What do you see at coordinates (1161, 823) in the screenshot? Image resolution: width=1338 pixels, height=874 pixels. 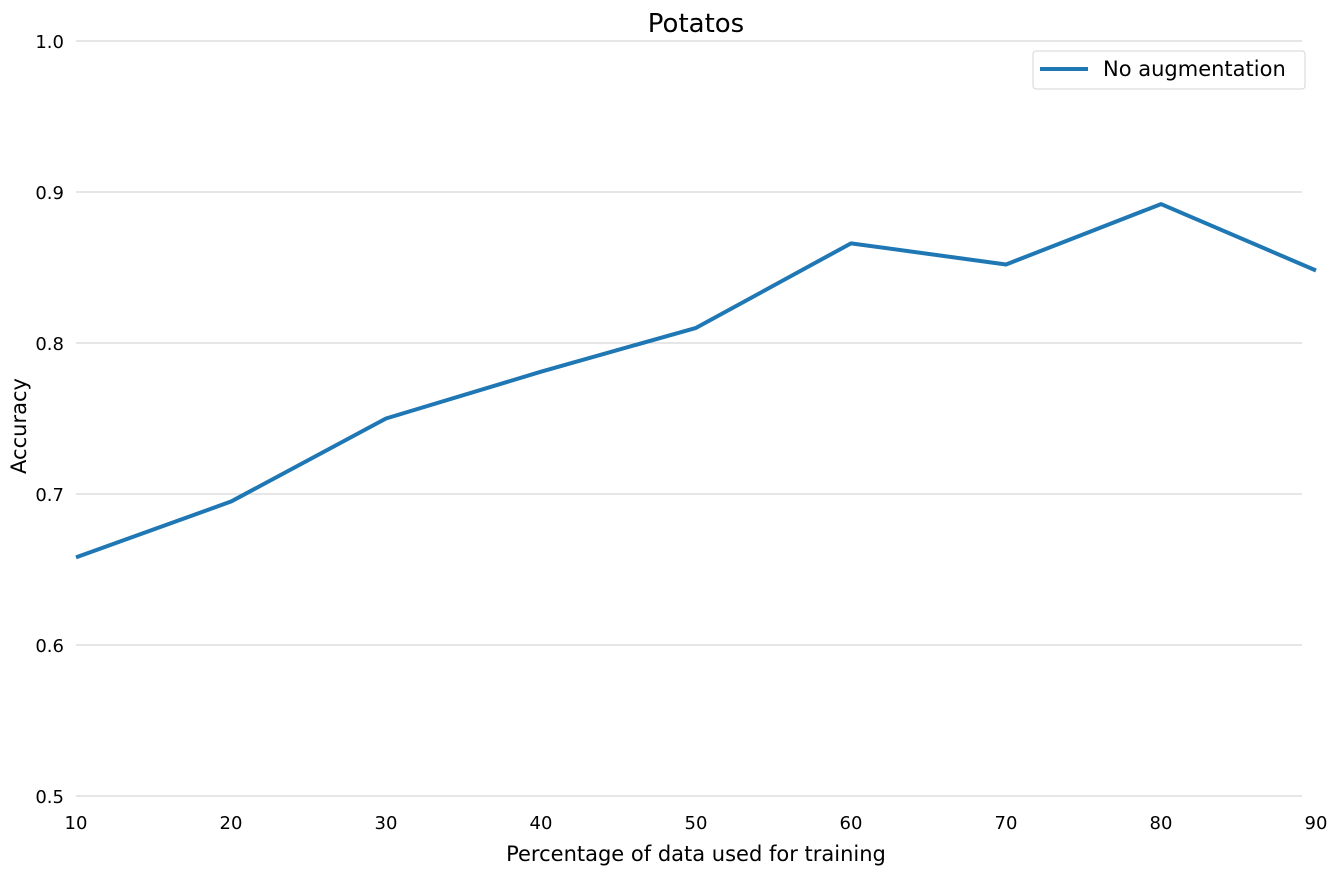 I see `x-tick-label: 80` at bounding box center [1161, 823].